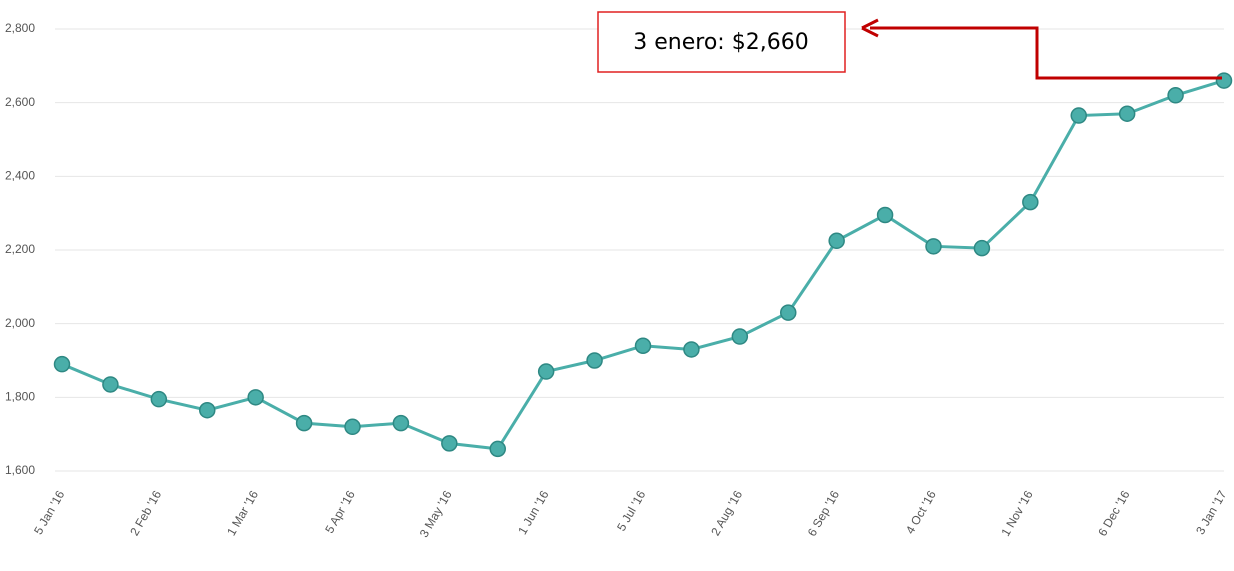  Describe the element at coordinates (1046, 53) in the screenshot. I see `annotation-arrow` at that location.